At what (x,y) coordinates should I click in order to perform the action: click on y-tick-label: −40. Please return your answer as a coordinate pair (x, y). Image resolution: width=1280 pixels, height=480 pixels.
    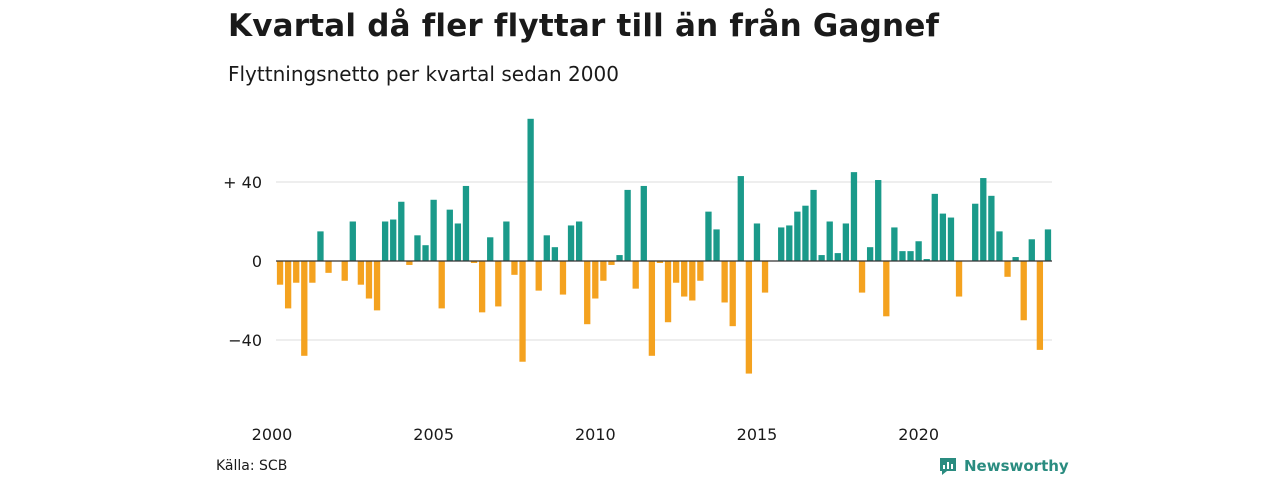
    Looking at the image, I should click on (245, 340).